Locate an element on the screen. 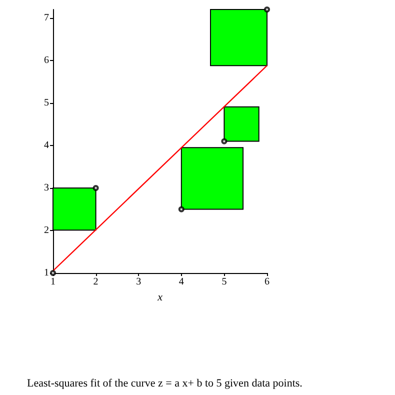 The height and width of the screenshot is (395, 395). x-tick-label: 5 is located at coordinates (224, 282).